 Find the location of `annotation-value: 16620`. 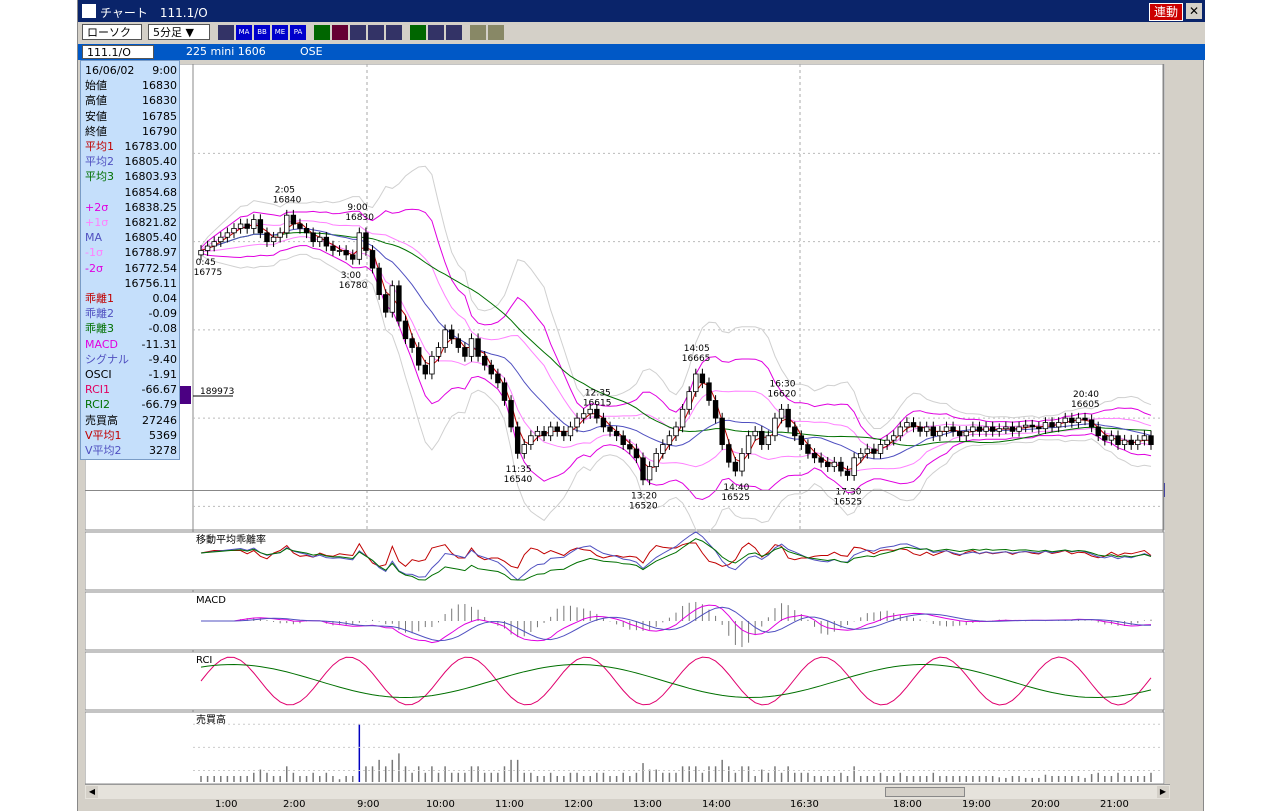

annotation-value: 16620 is located at coordinates (782, 394).